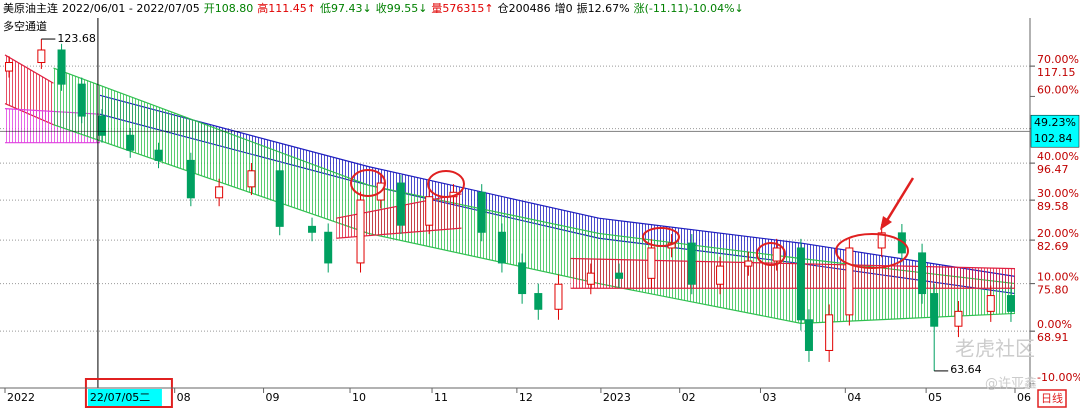  What do you see at coordinates (854, 397) in the screenshot?
I see `x-tick-label: 04` at bounding box center [854, 397].